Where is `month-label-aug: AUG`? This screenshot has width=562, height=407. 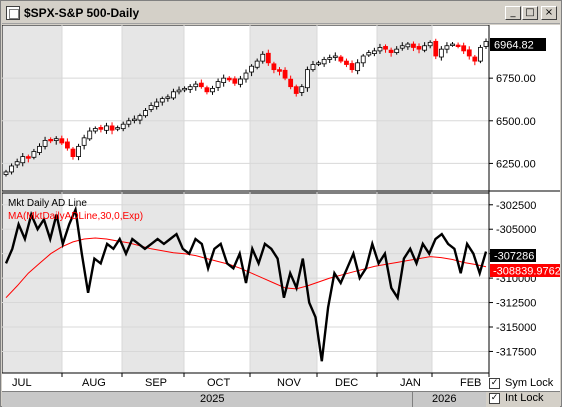 month-label-aug: AUG is located at coordinates (94, 383).